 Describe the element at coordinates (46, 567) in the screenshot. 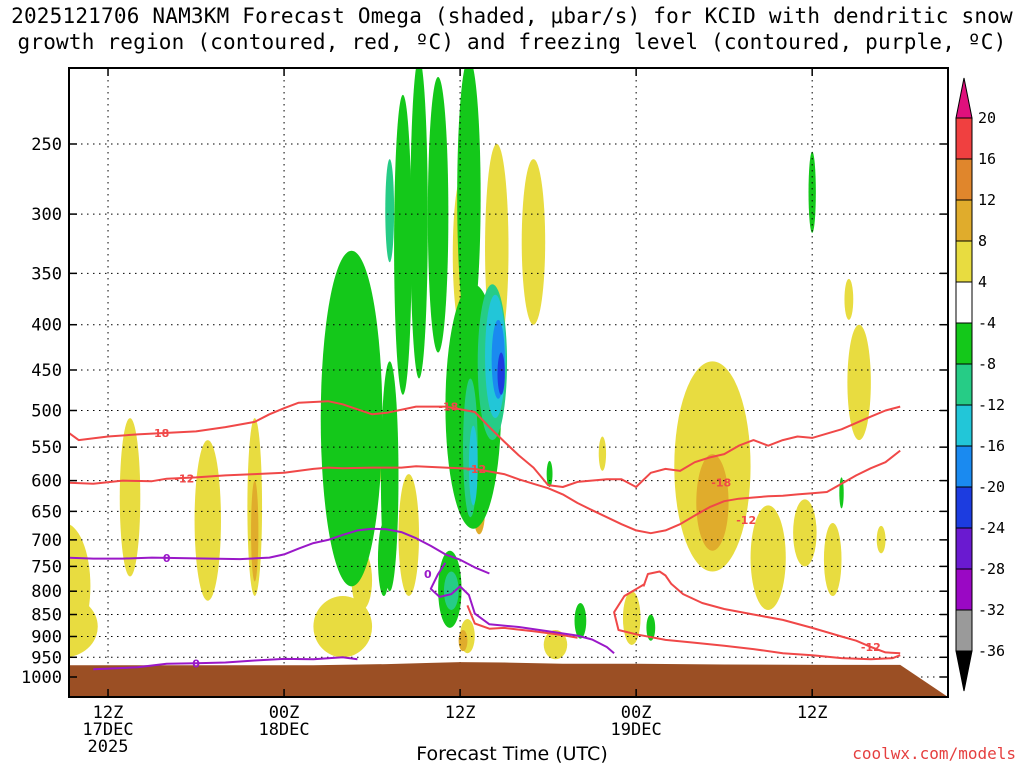

I see `pressure-tick-label: 750` at that location.